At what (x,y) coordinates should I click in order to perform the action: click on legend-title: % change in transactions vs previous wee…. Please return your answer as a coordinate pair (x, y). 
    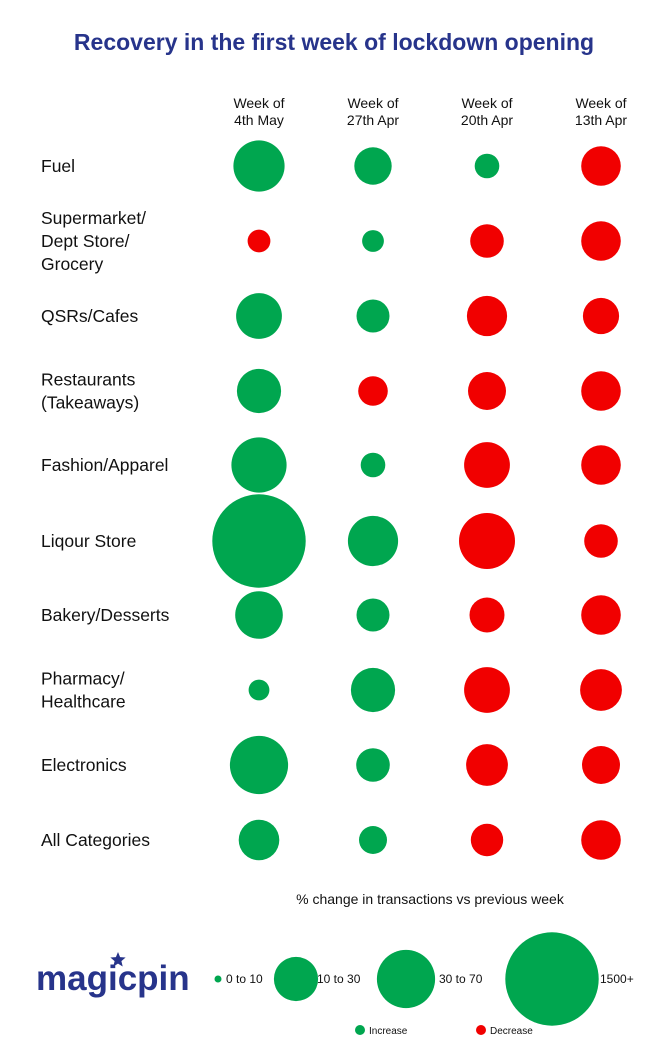
    Looking at the image, I should click on (430, 899).